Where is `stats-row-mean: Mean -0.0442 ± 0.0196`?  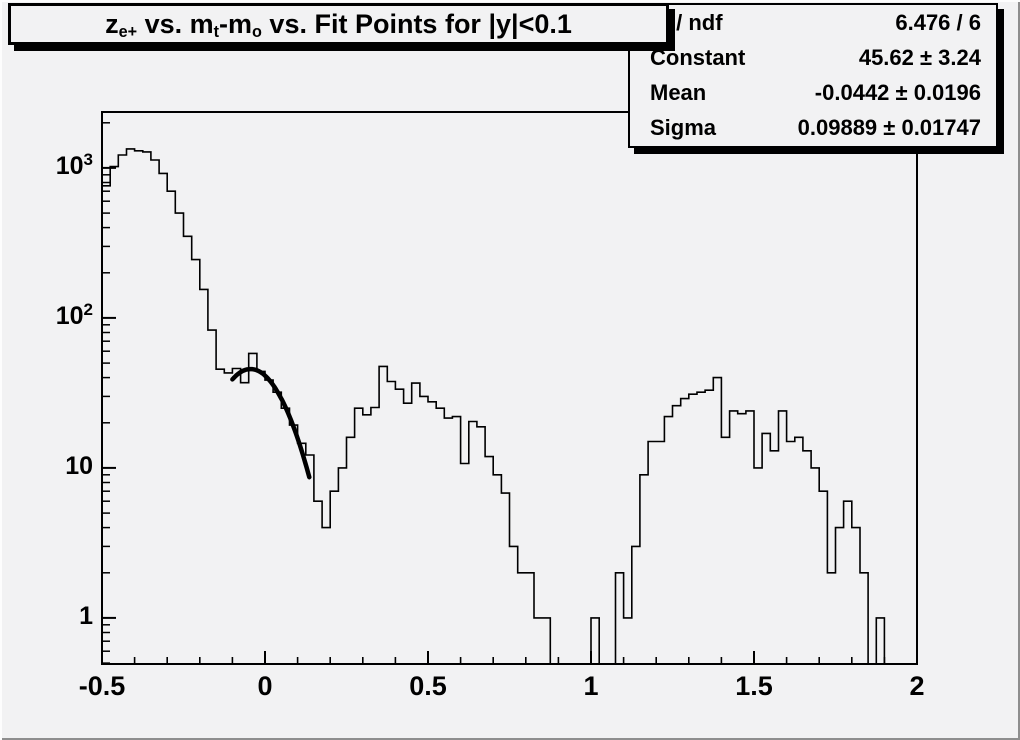
stats-row-mean: Mean -0.0442 ± 0.0196 is located at coordinates (813, 93).